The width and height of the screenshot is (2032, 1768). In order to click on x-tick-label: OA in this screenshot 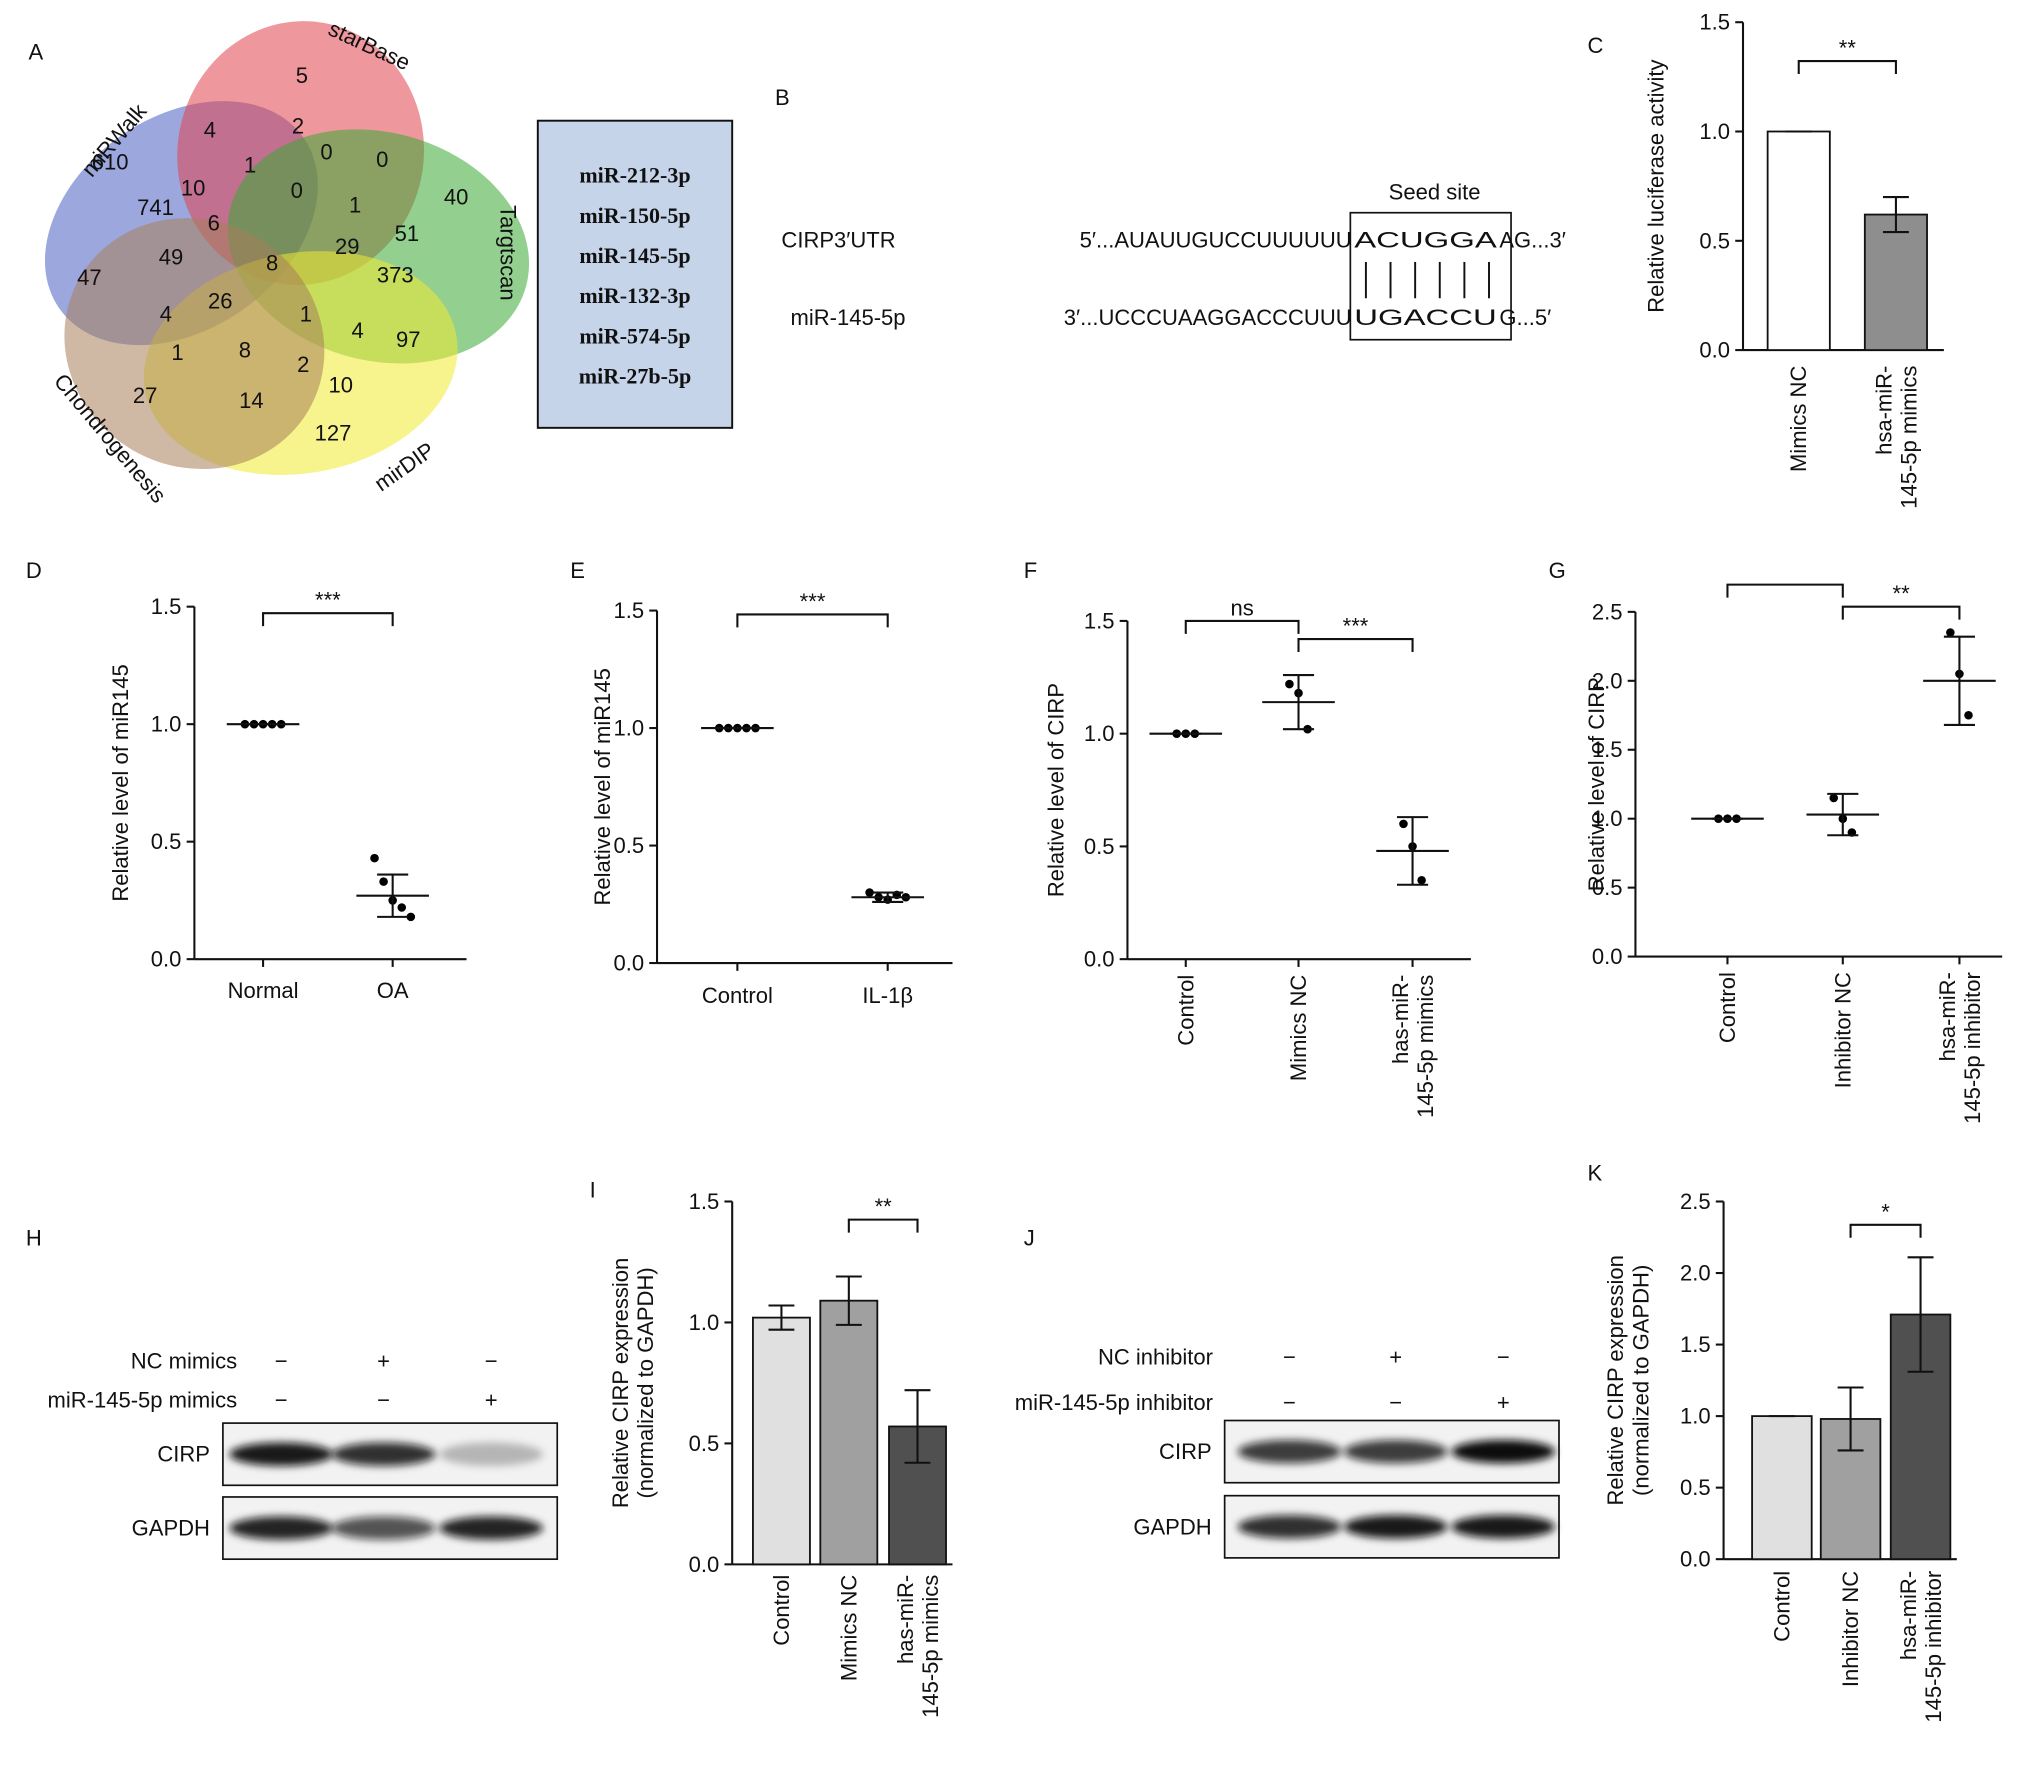, I will do `click(393, 990)`.